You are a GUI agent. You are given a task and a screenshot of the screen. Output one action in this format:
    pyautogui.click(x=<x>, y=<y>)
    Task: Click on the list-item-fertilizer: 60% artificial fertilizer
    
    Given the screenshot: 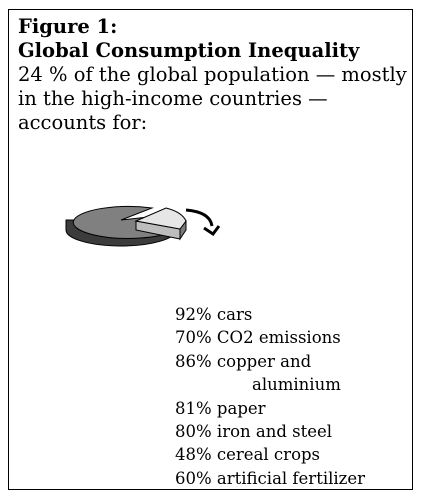 What is the action you would take?
    pyautogui.click(x=270, y=478)
    